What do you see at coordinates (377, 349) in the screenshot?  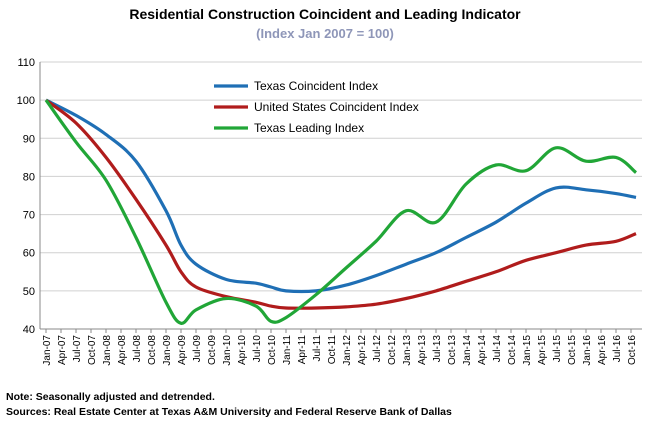 I see `x-tick-label: Jul-12` at bounding box center [377, 349].